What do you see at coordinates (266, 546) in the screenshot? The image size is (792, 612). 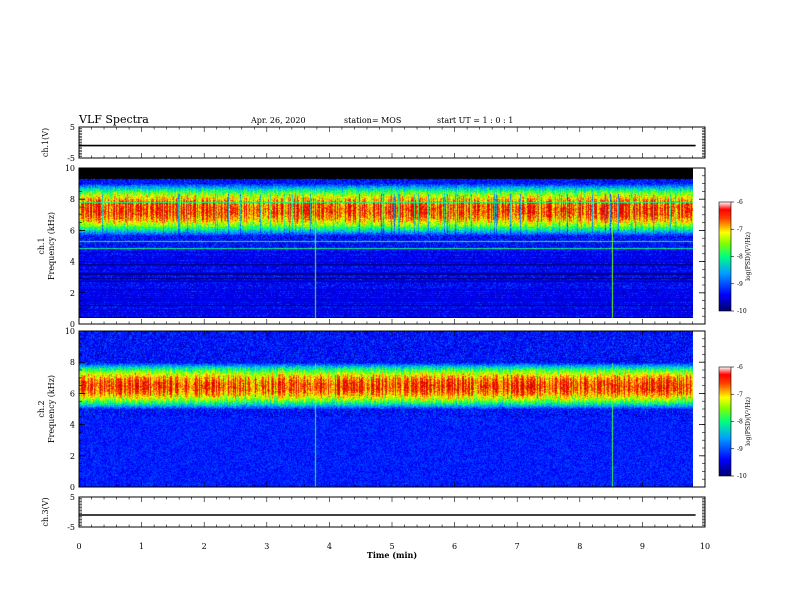 I see `x-tick-label: 3` at bounding box center [266, 546].